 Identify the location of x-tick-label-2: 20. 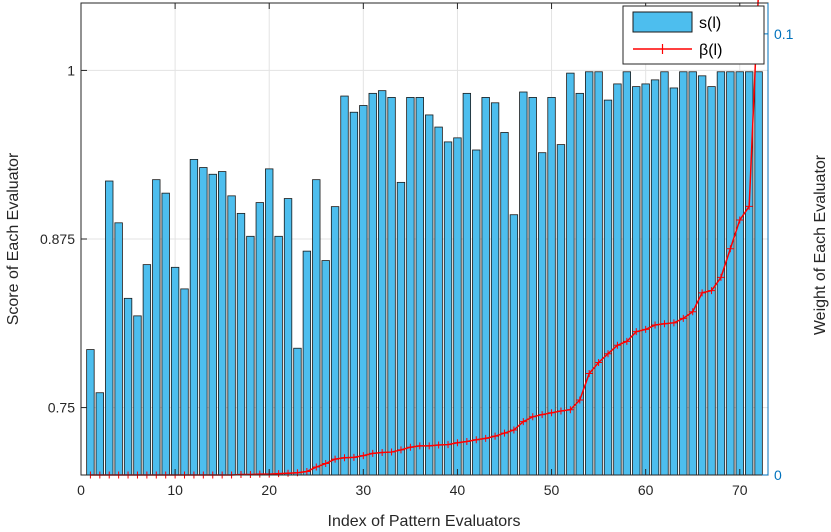
(269, 490).